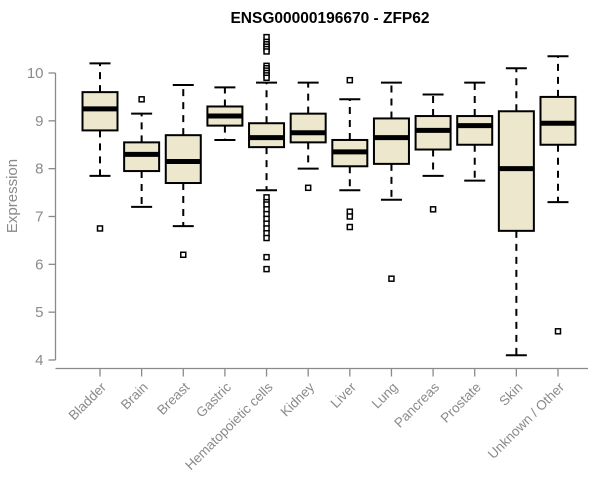 This screenshot has height=500, width=600. I want to click on y-tick-label: 5, so click(39, 312).